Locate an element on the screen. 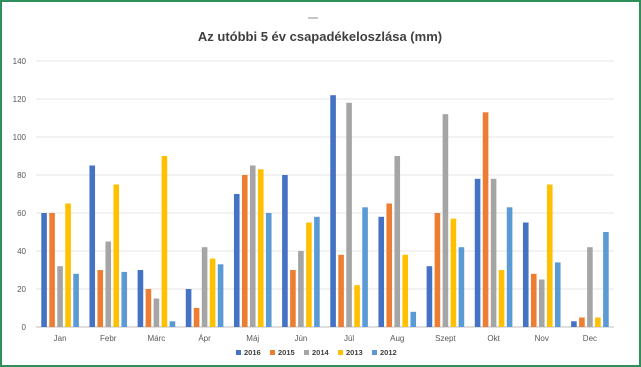 The width and height of the screenshot is (641, 367). bar-2013-Jan is located at coordinates (68, 265).